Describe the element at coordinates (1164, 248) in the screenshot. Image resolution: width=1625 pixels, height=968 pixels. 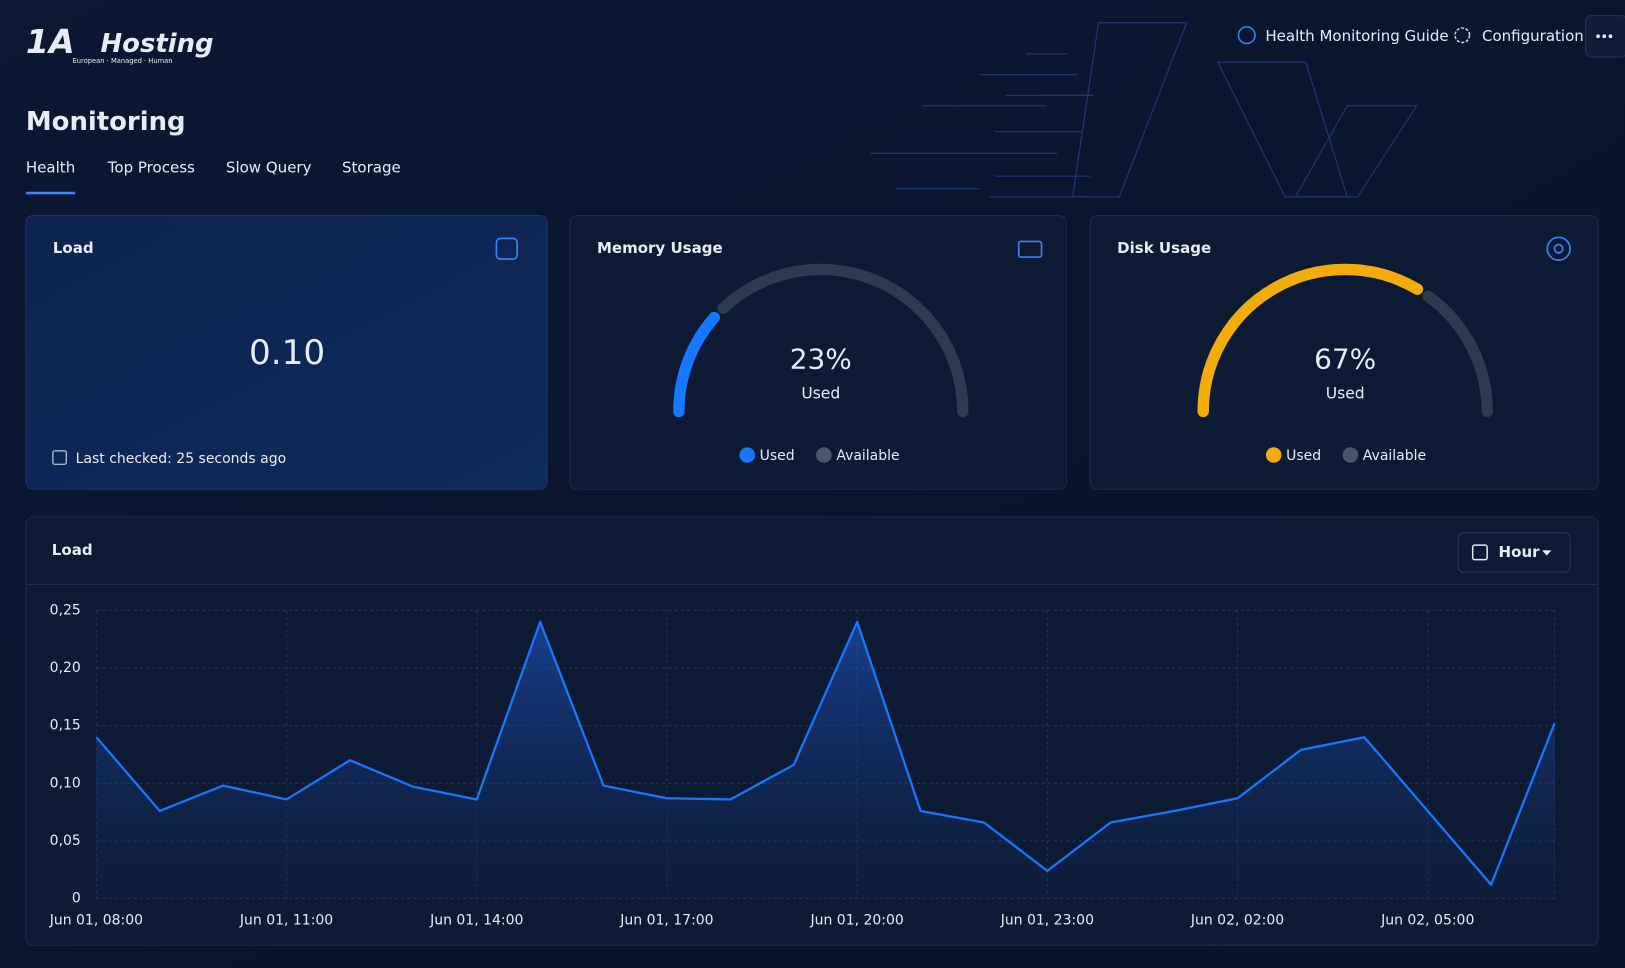
I see `card-title: Disk Usage` at that location.